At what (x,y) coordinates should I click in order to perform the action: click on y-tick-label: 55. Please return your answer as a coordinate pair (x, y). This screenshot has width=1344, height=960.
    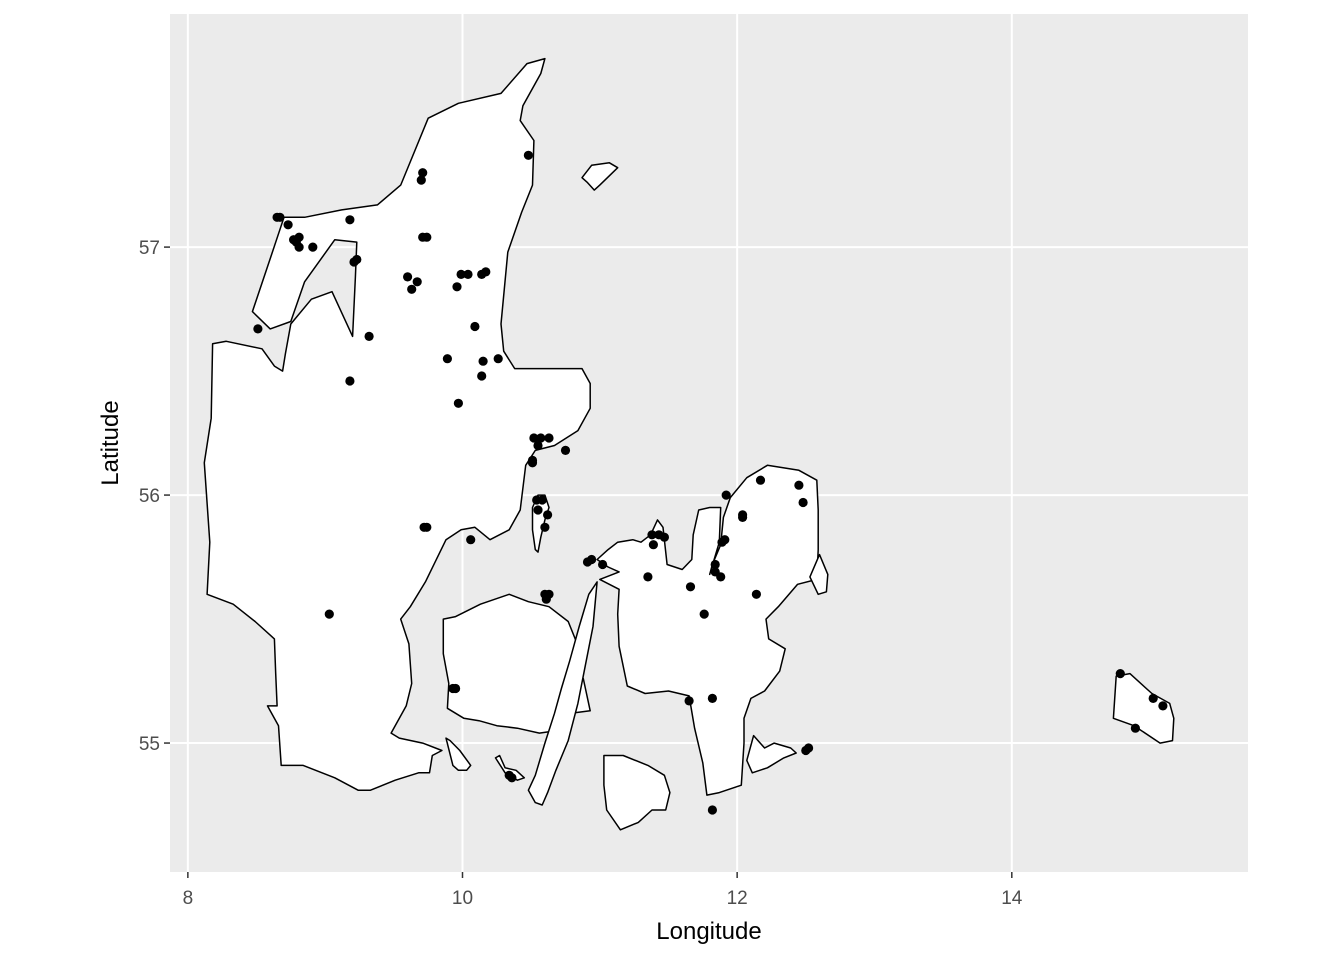
    Looking at the image, I should click on (149, 744).